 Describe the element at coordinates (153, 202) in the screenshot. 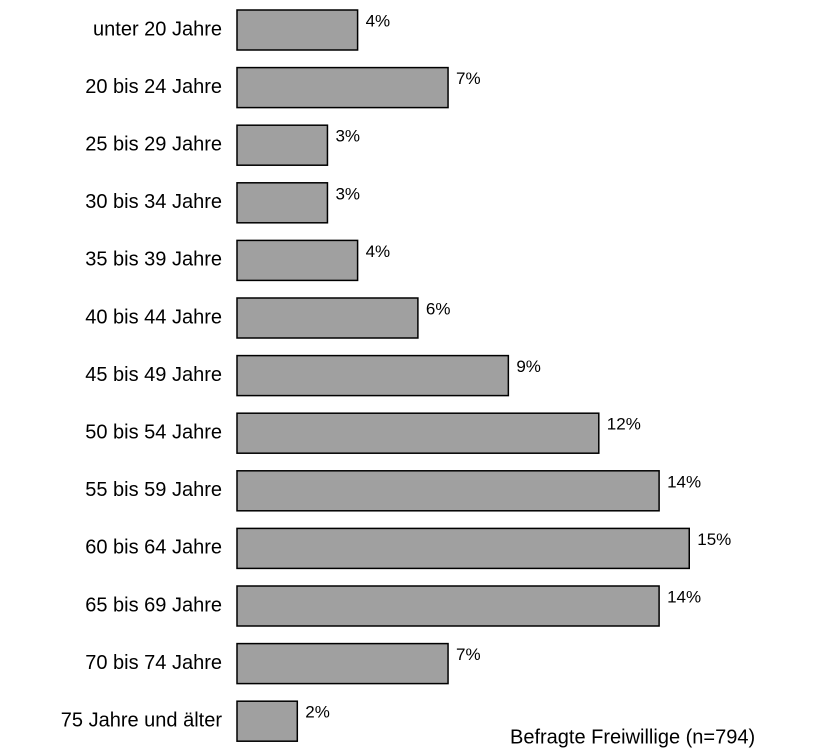

I see `category-label: 30 bis 34 Jahre` at that location.